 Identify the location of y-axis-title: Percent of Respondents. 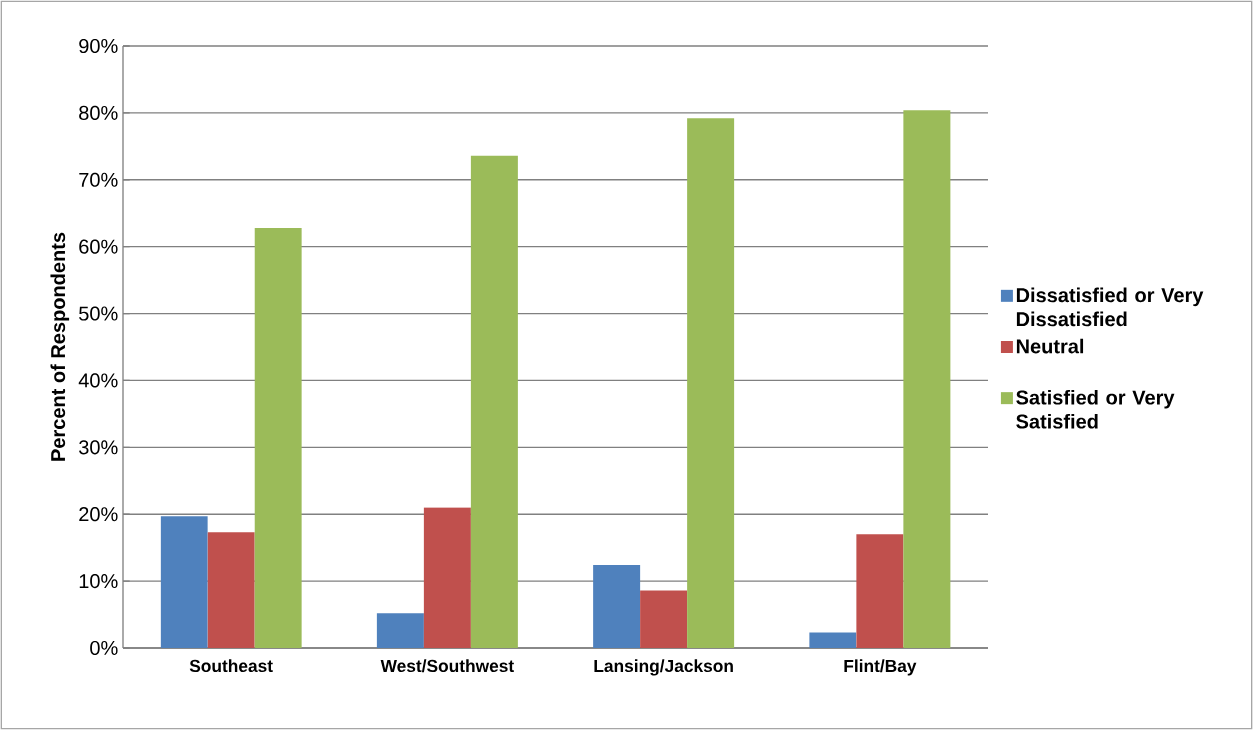
(60, 346).